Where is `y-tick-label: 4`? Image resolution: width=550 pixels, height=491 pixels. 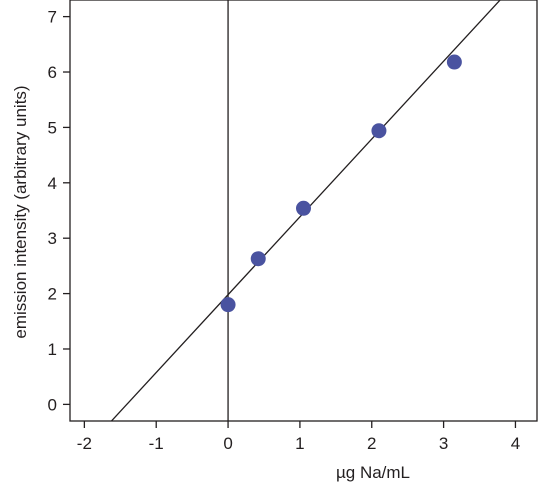 y-tick-label: 4 is located at coordinates (52, 183).